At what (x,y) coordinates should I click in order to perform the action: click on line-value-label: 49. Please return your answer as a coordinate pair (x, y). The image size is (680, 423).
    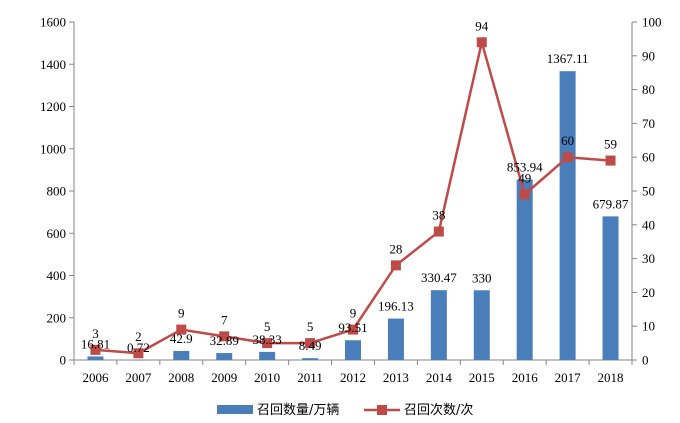
    Looking at the image, I should click on (524, 177).